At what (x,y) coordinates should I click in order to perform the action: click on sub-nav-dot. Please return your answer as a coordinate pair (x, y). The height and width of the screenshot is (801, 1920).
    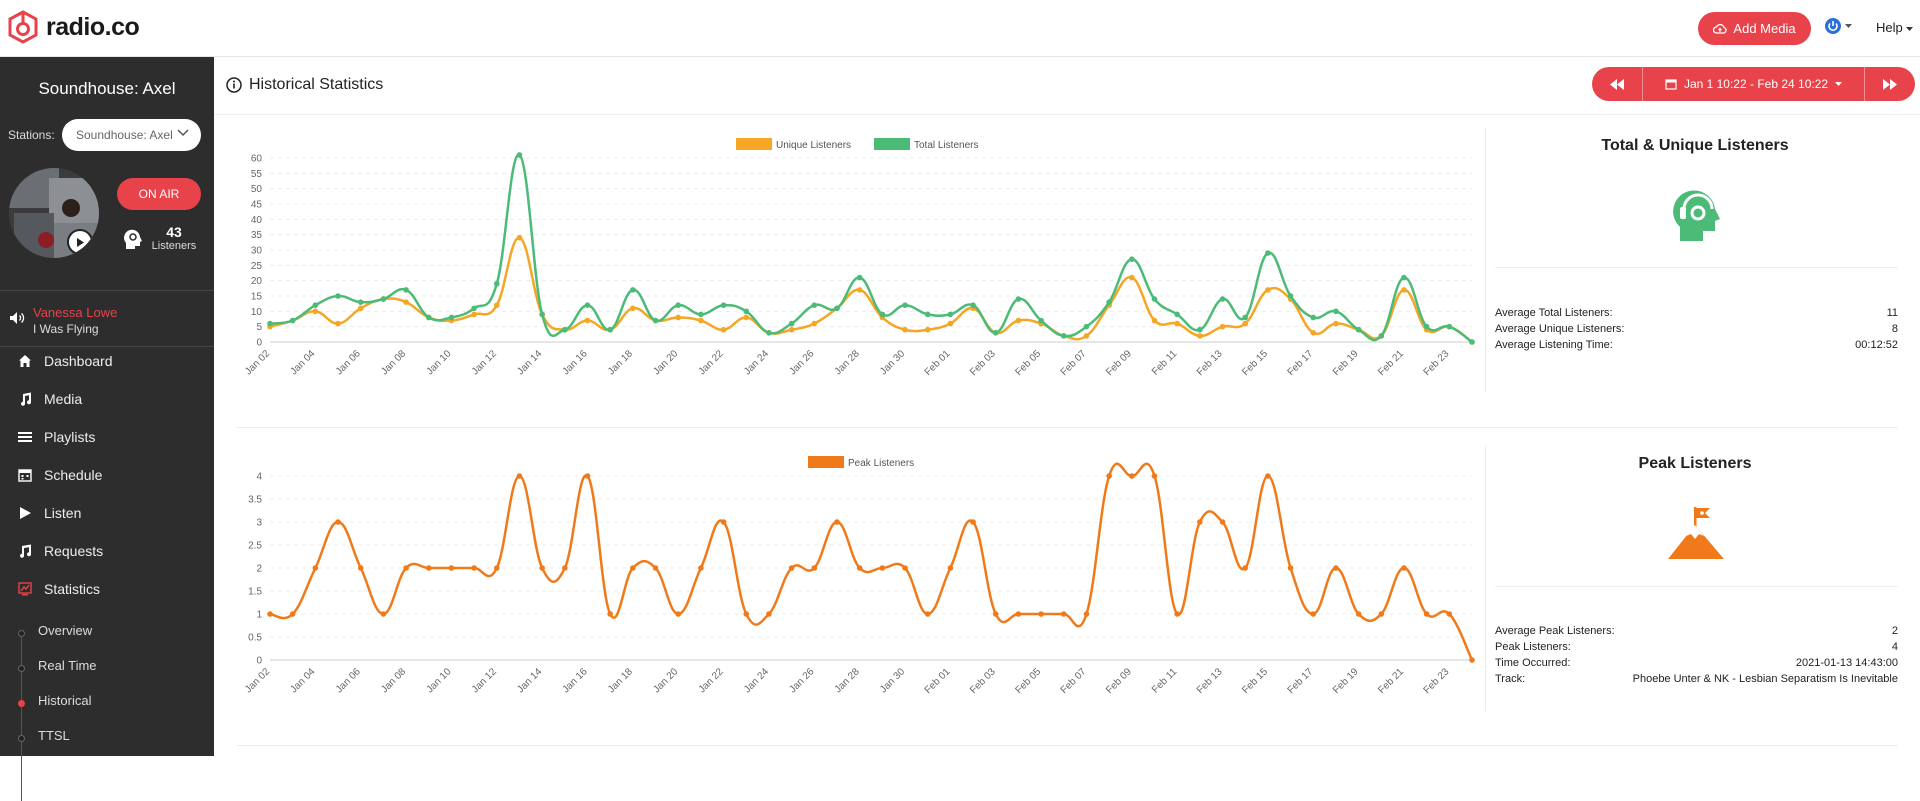
    Looking at the image, I should click on (21, 738).